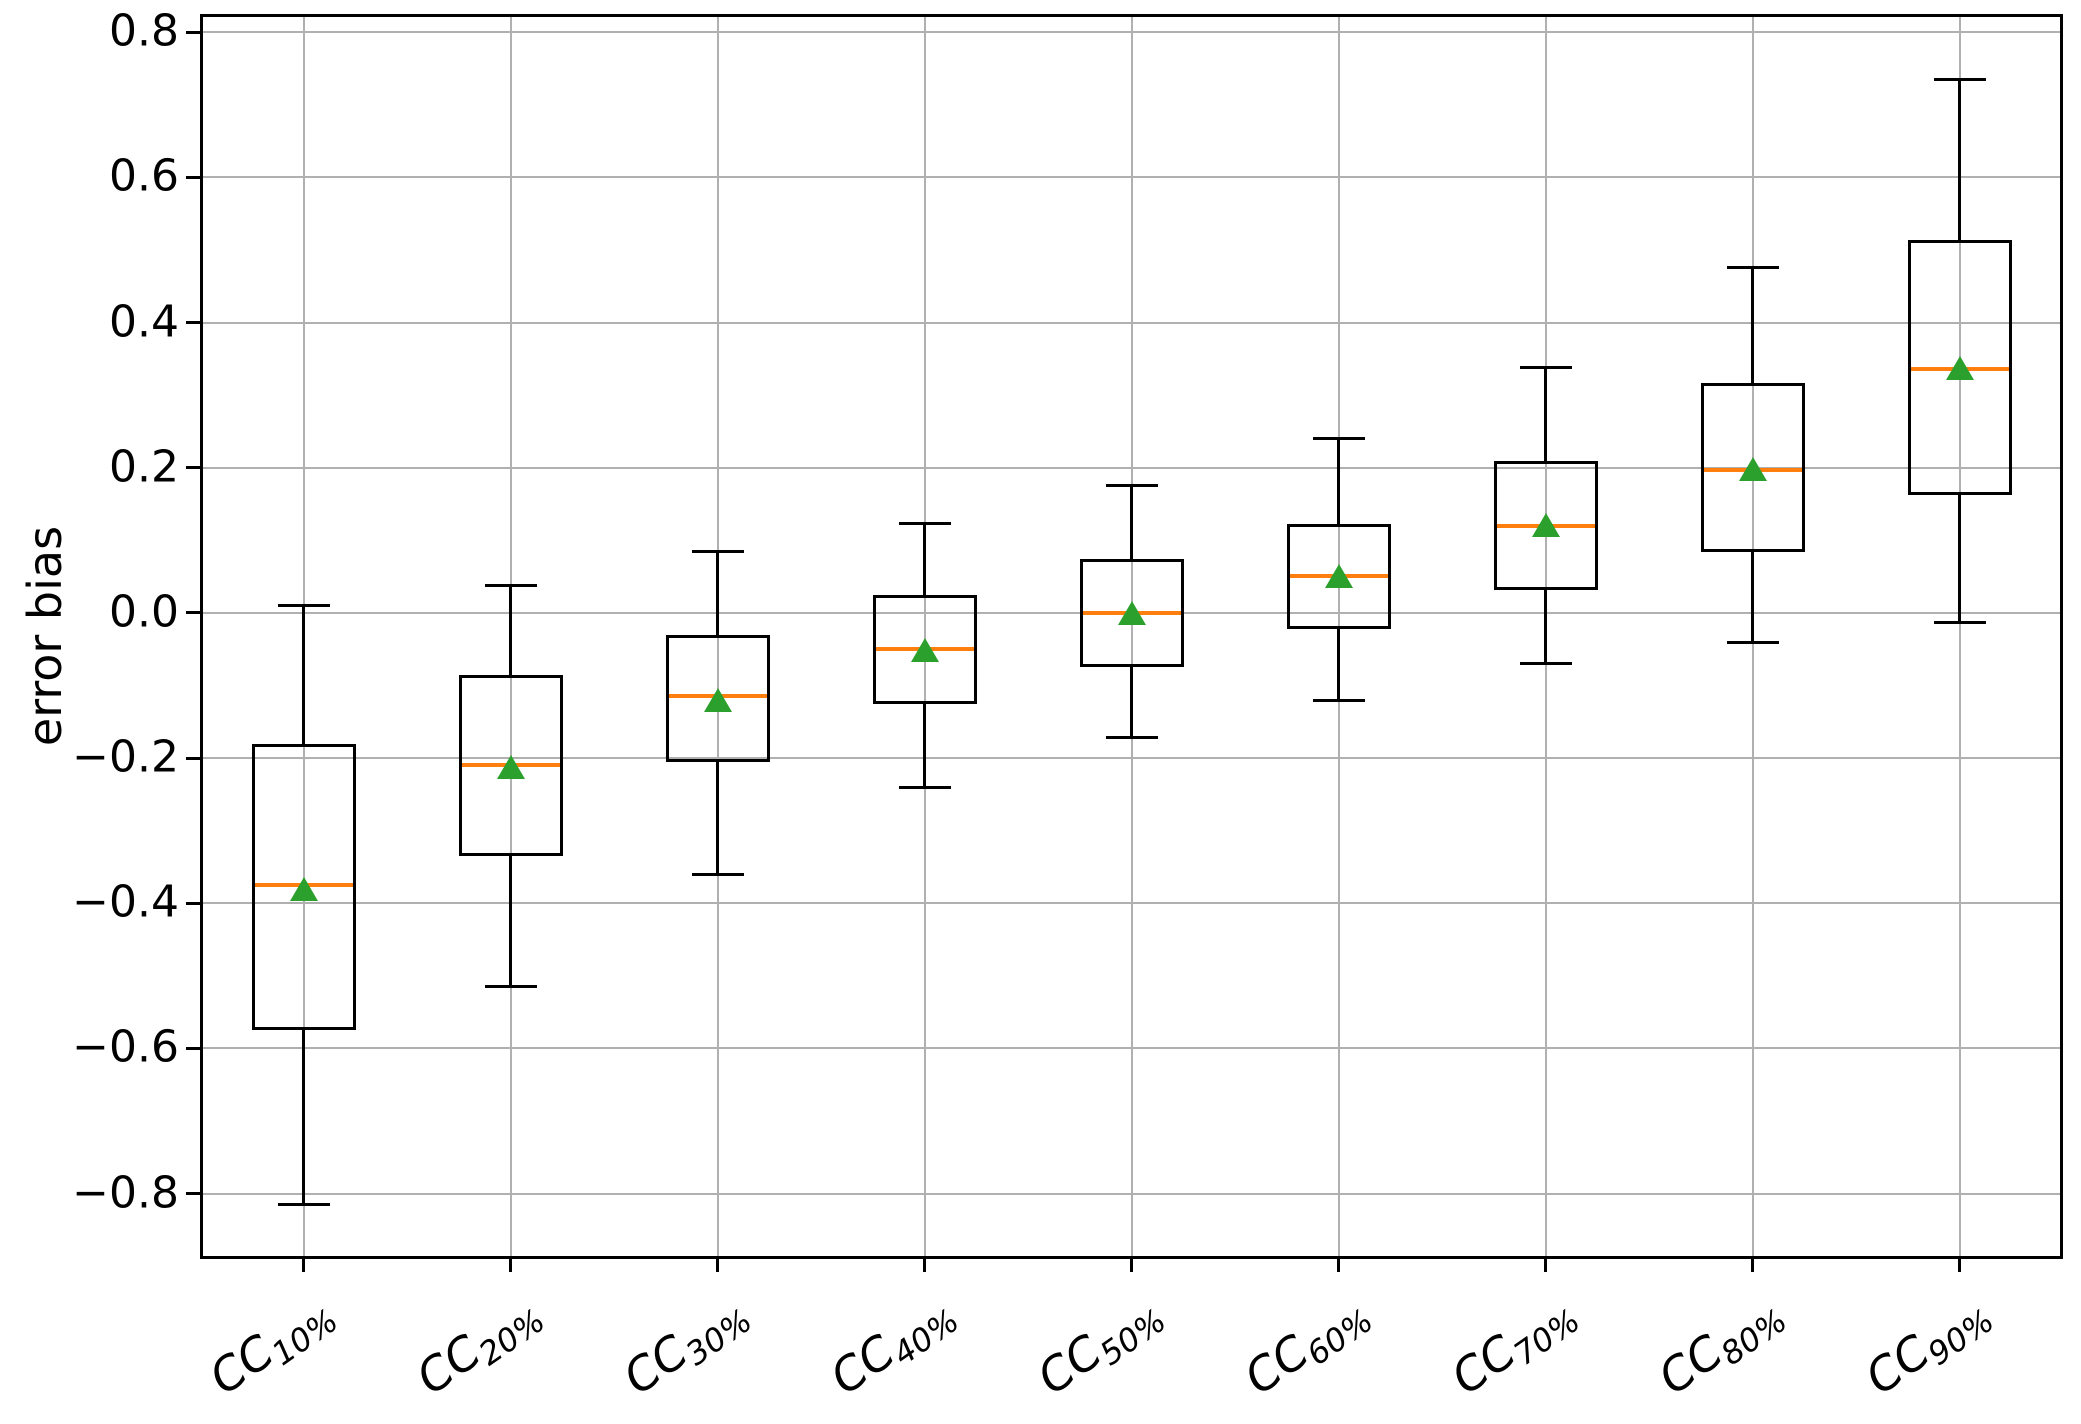 This screenshot has height=1424, width=2081. I want to click on y-tick-label: −0.6, so click(125, 1047).